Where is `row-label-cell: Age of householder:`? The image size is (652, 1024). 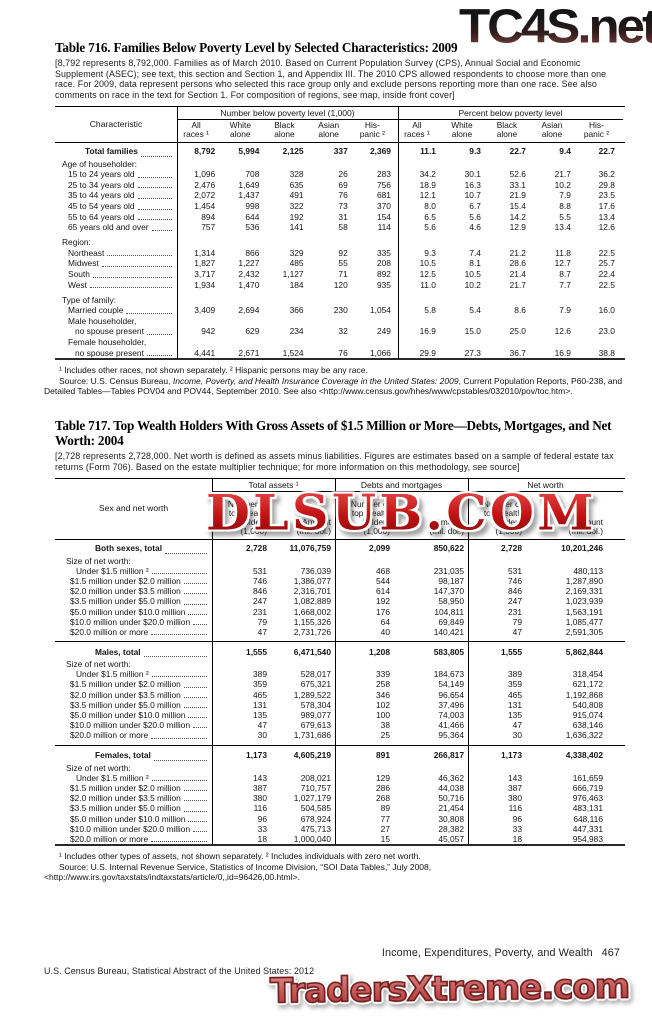 row-label-cell: Age of householder: is located at coordinates (340, 164).